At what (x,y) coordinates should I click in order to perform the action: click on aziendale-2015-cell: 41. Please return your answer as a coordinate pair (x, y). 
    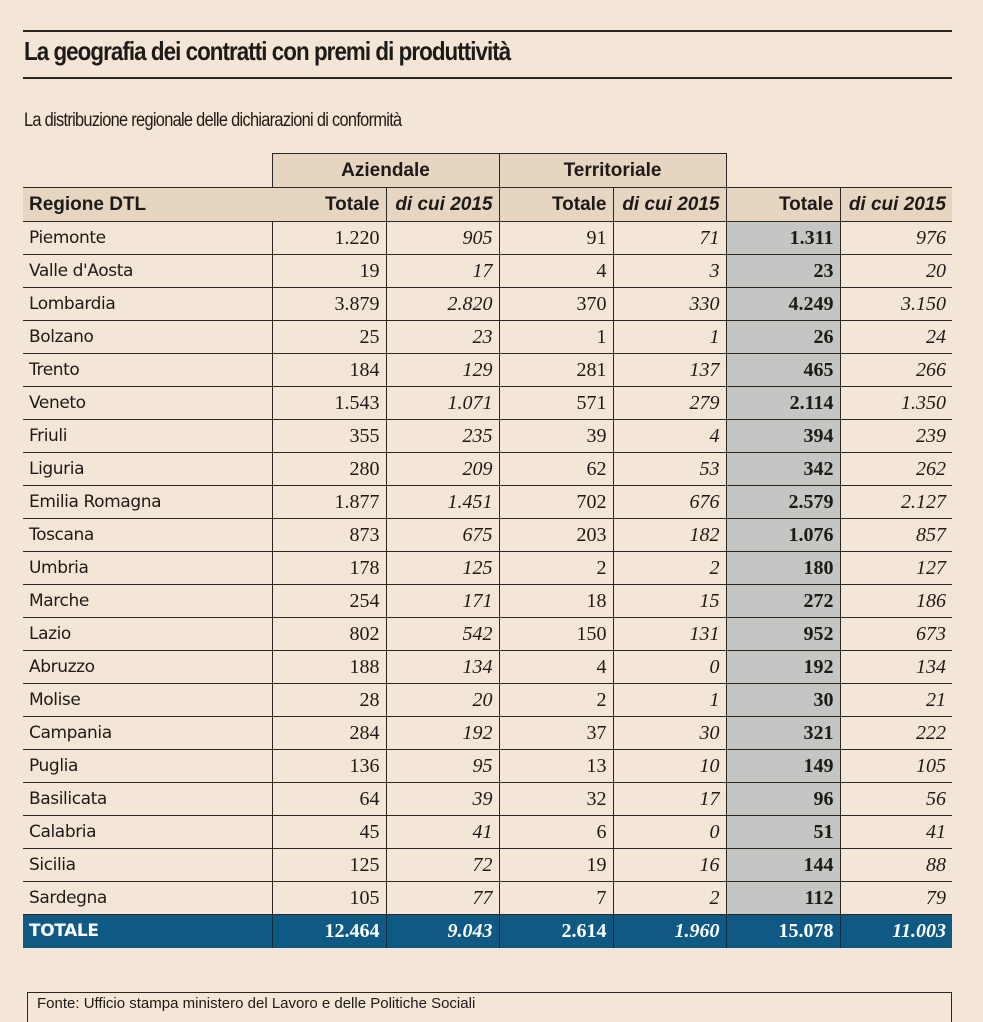
    Looking at the image, I should click on (443, 832).